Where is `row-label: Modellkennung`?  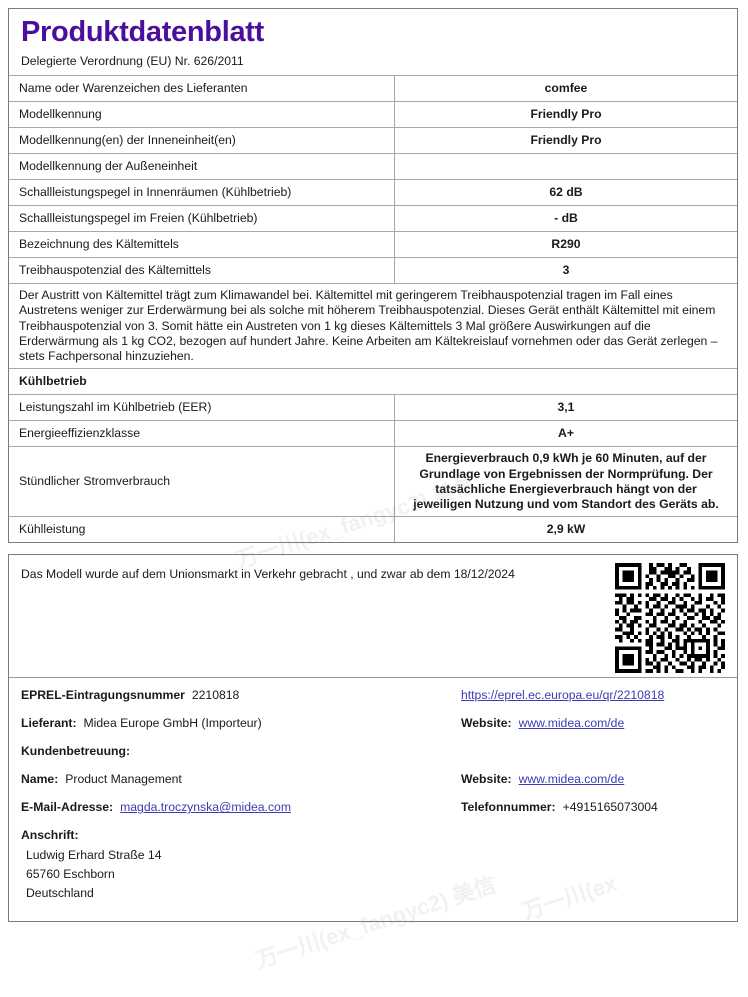 row-label: Modellkennung is located at coordinates (202, 114).